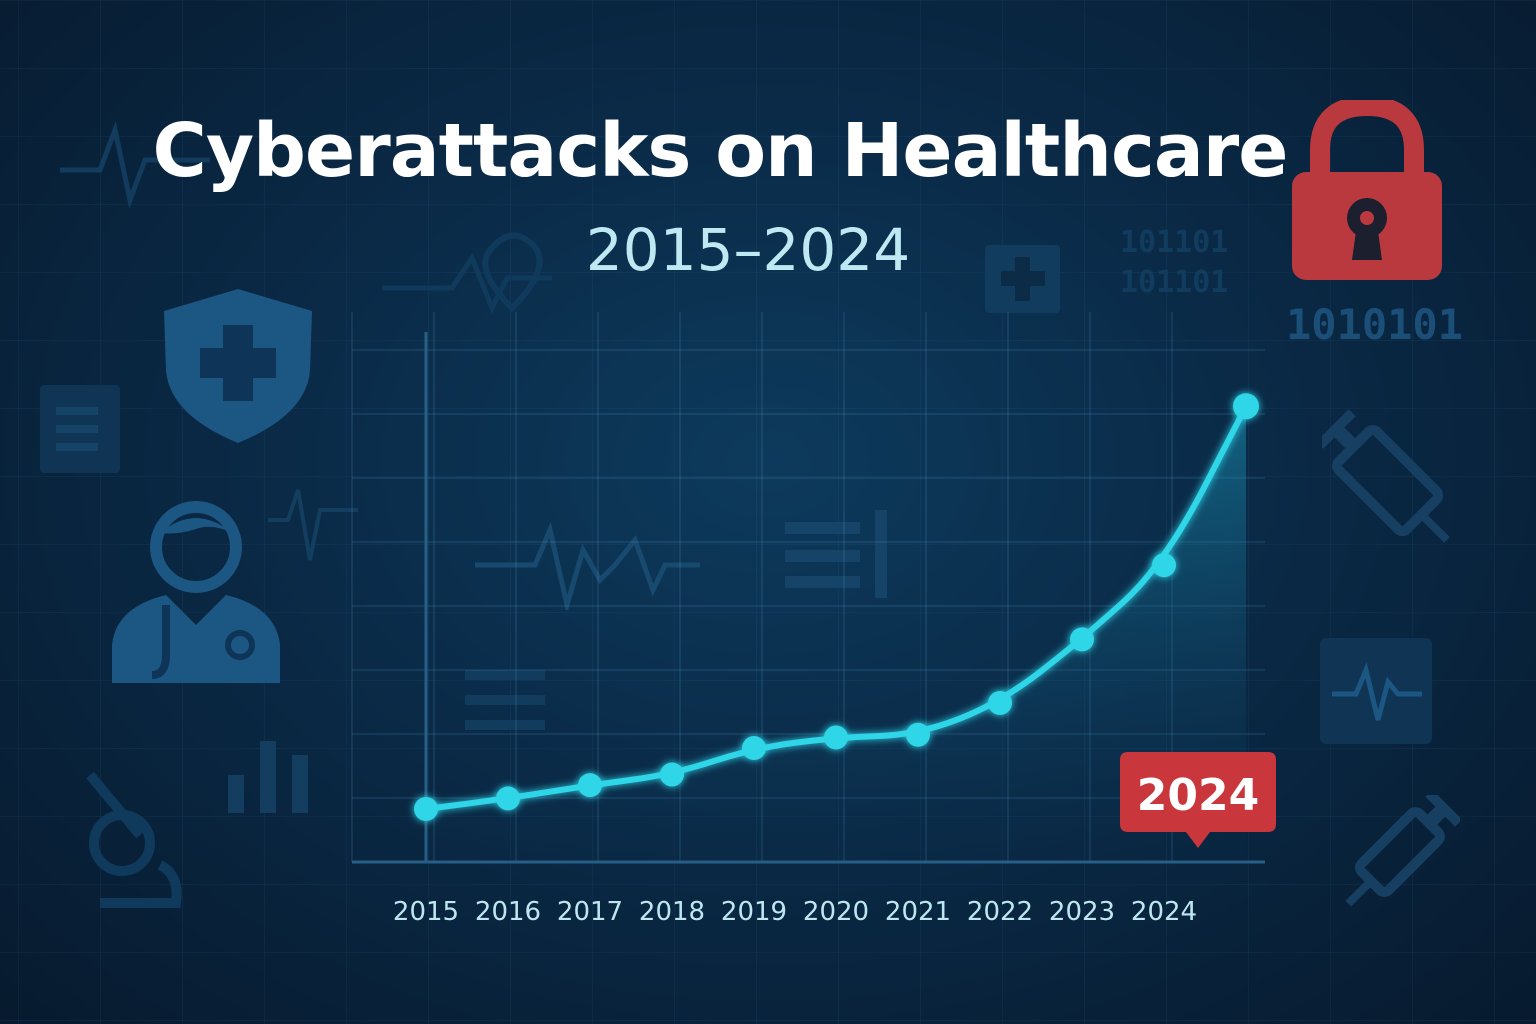  Describe the element at coordinates (1174, 262) in the screenshot. I see `binary-icon: 101101 101101` at that location.